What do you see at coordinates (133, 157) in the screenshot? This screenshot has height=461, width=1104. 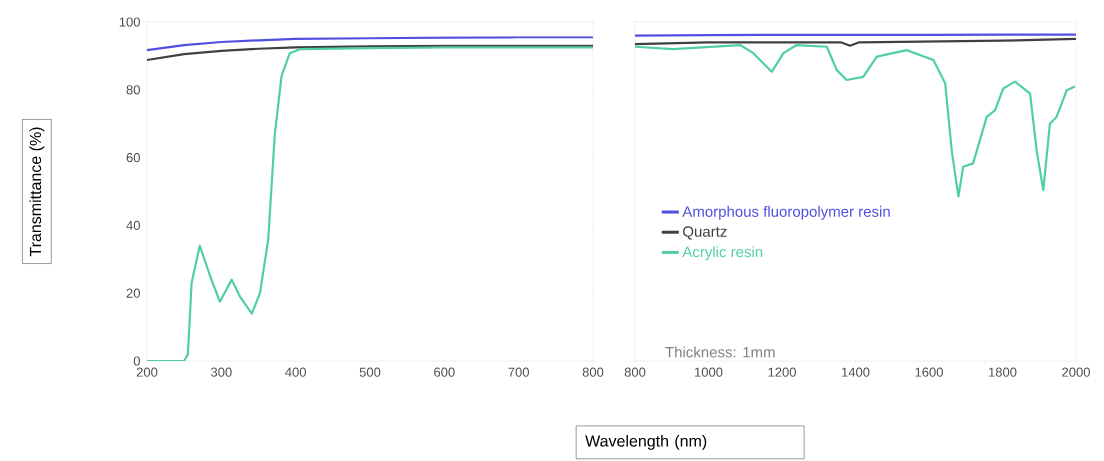 I see `y-tick-label: 60` at bounding box center [133, 157].